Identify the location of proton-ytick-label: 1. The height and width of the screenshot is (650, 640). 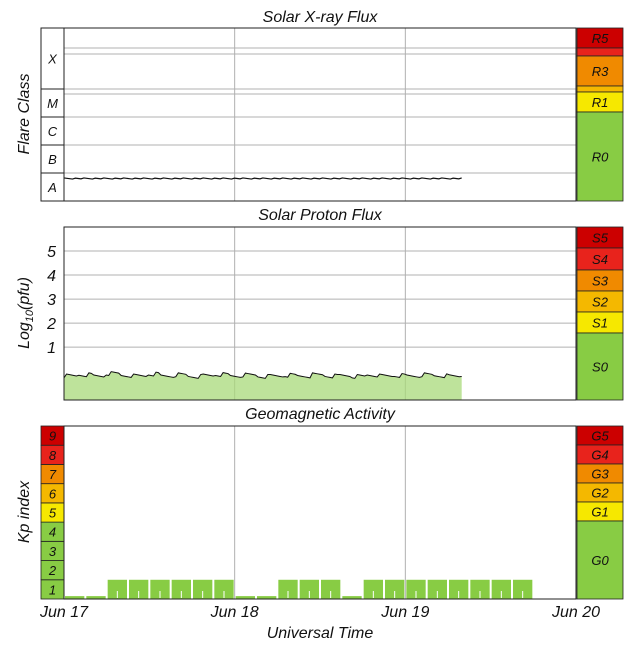
(51, 348).